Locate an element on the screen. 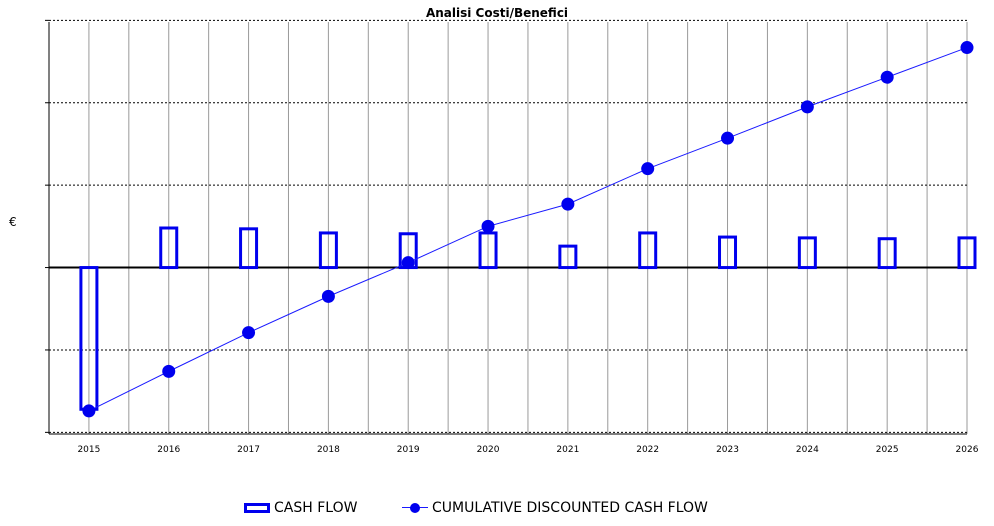  legend-item-cash-flow: CASH FLOW is located at coordinates (300, 508).